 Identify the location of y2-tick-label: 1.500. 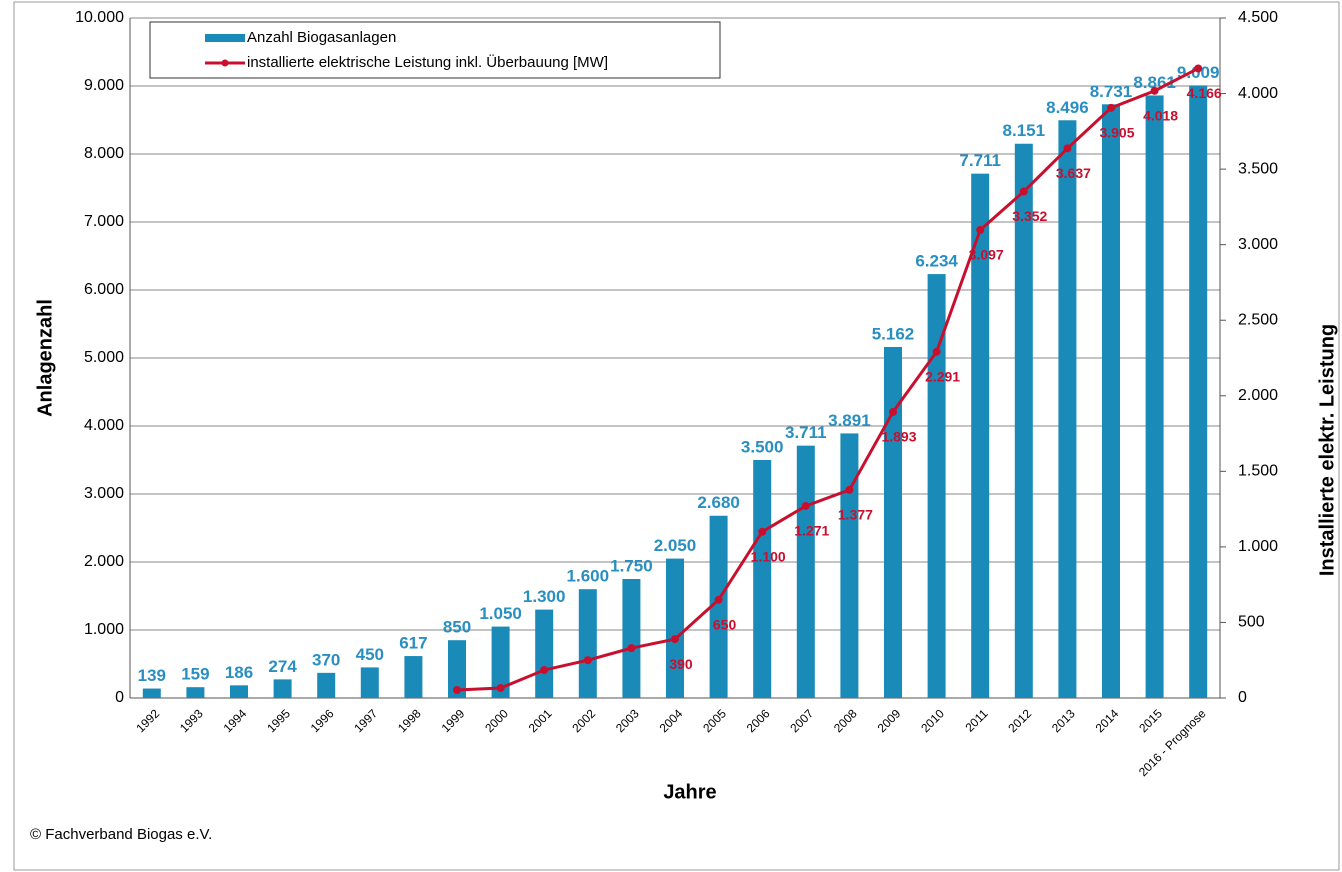
(1258, 471).